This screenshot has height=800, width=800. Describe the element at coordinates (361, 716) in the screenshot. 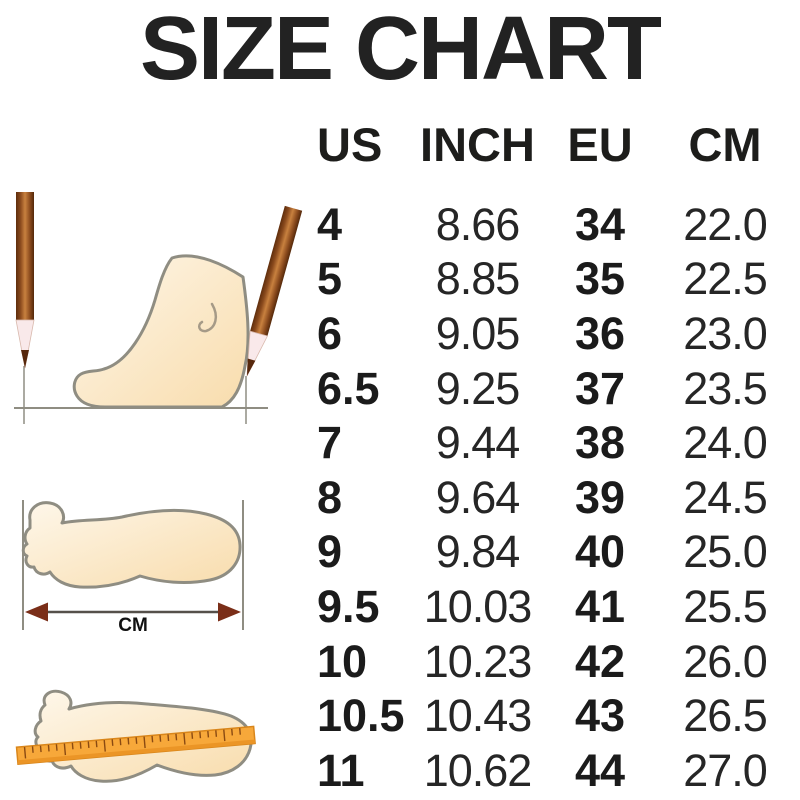

I see `cell-us: 10.5` at that location.